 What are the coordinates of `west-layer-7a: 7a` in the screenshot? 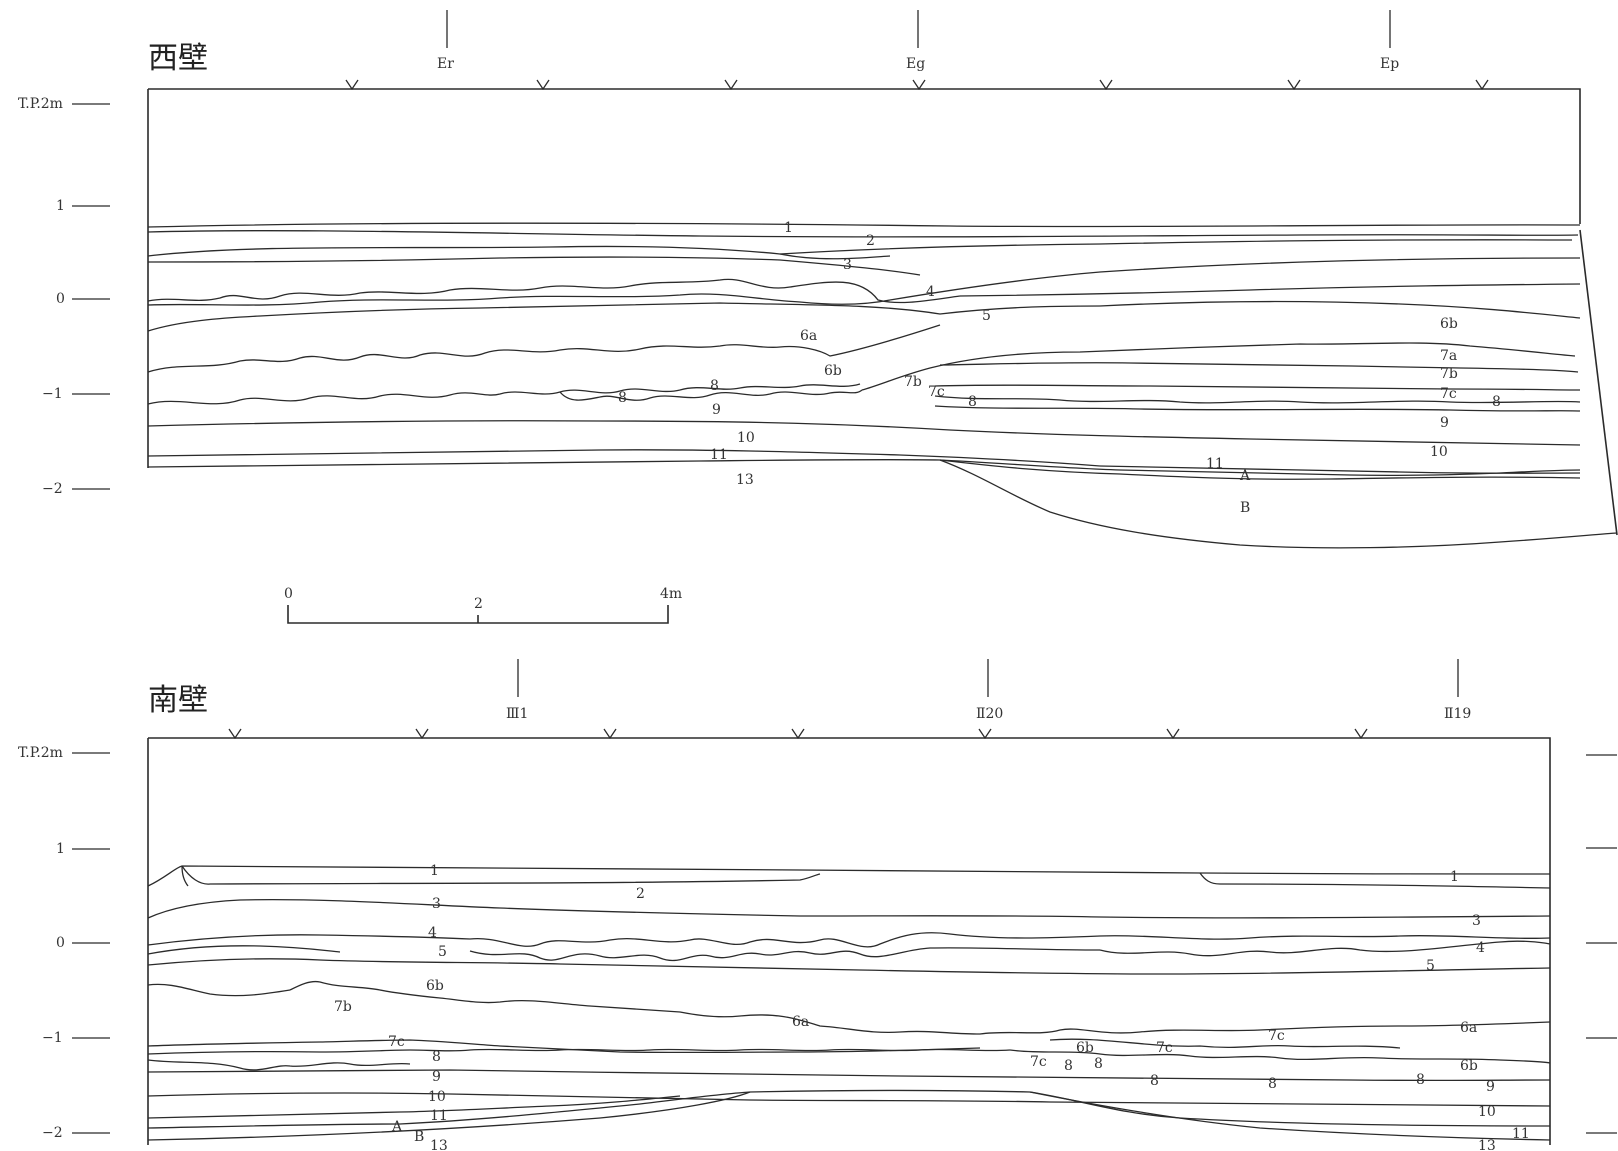 It's located at (1448, 356).